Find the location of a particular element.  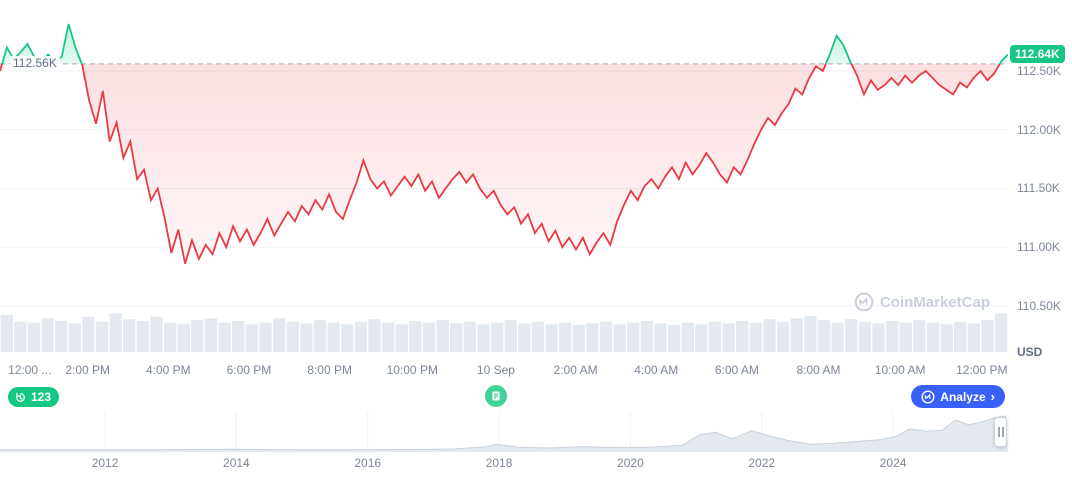

current-price-badge: 112.64K is located at coordinates (1037, 53).